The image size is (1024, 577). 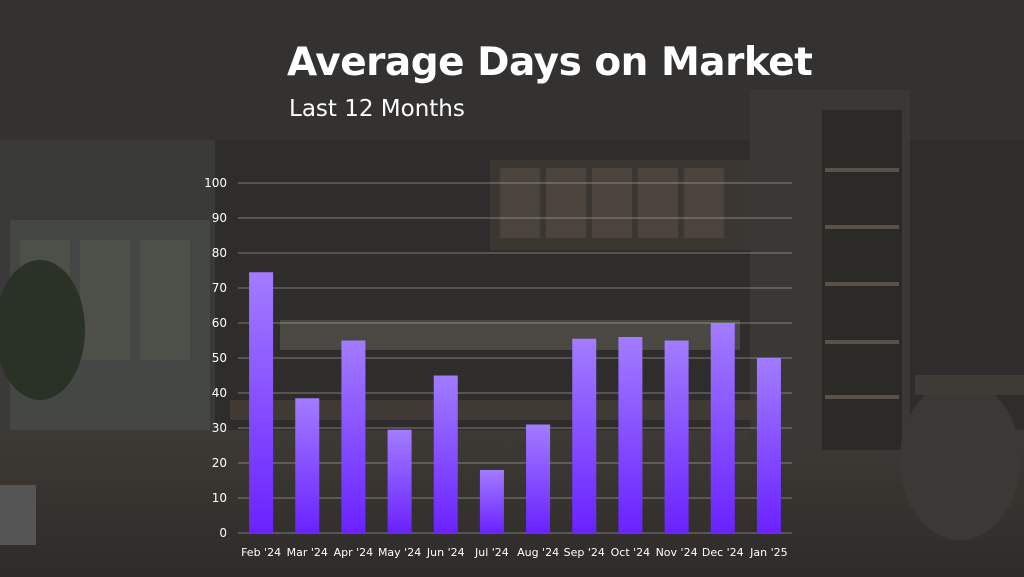 What do you see at coordinates (219, 498) in the screenshot?
I see `y-tick-label: 10` at bounding box center [219, 498].